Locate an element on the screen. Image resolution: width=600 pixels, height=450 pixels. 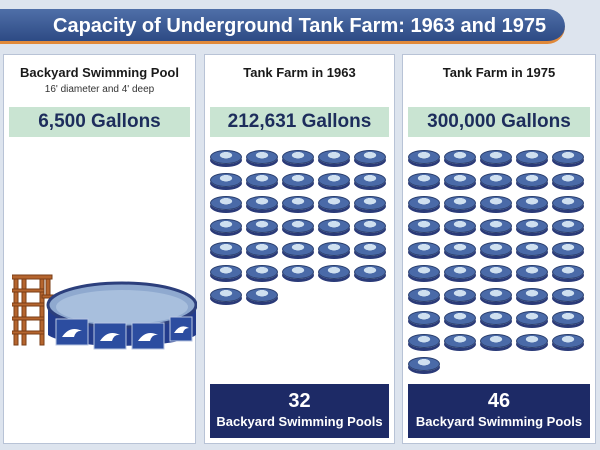
gallons-label: 212,631 Gallons is located at coordinates (299, 122).